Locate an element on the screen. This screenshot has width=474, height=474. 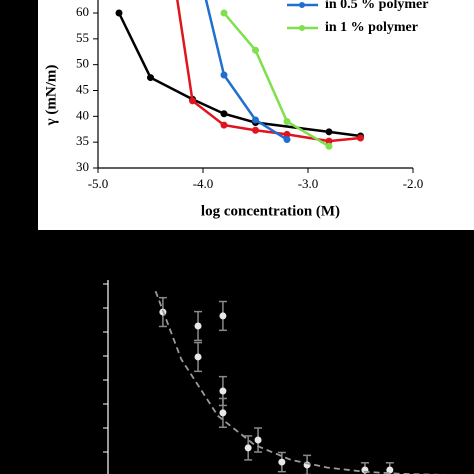
legend-label: in 0.5 % polymer is located at coordinates (376, 6).